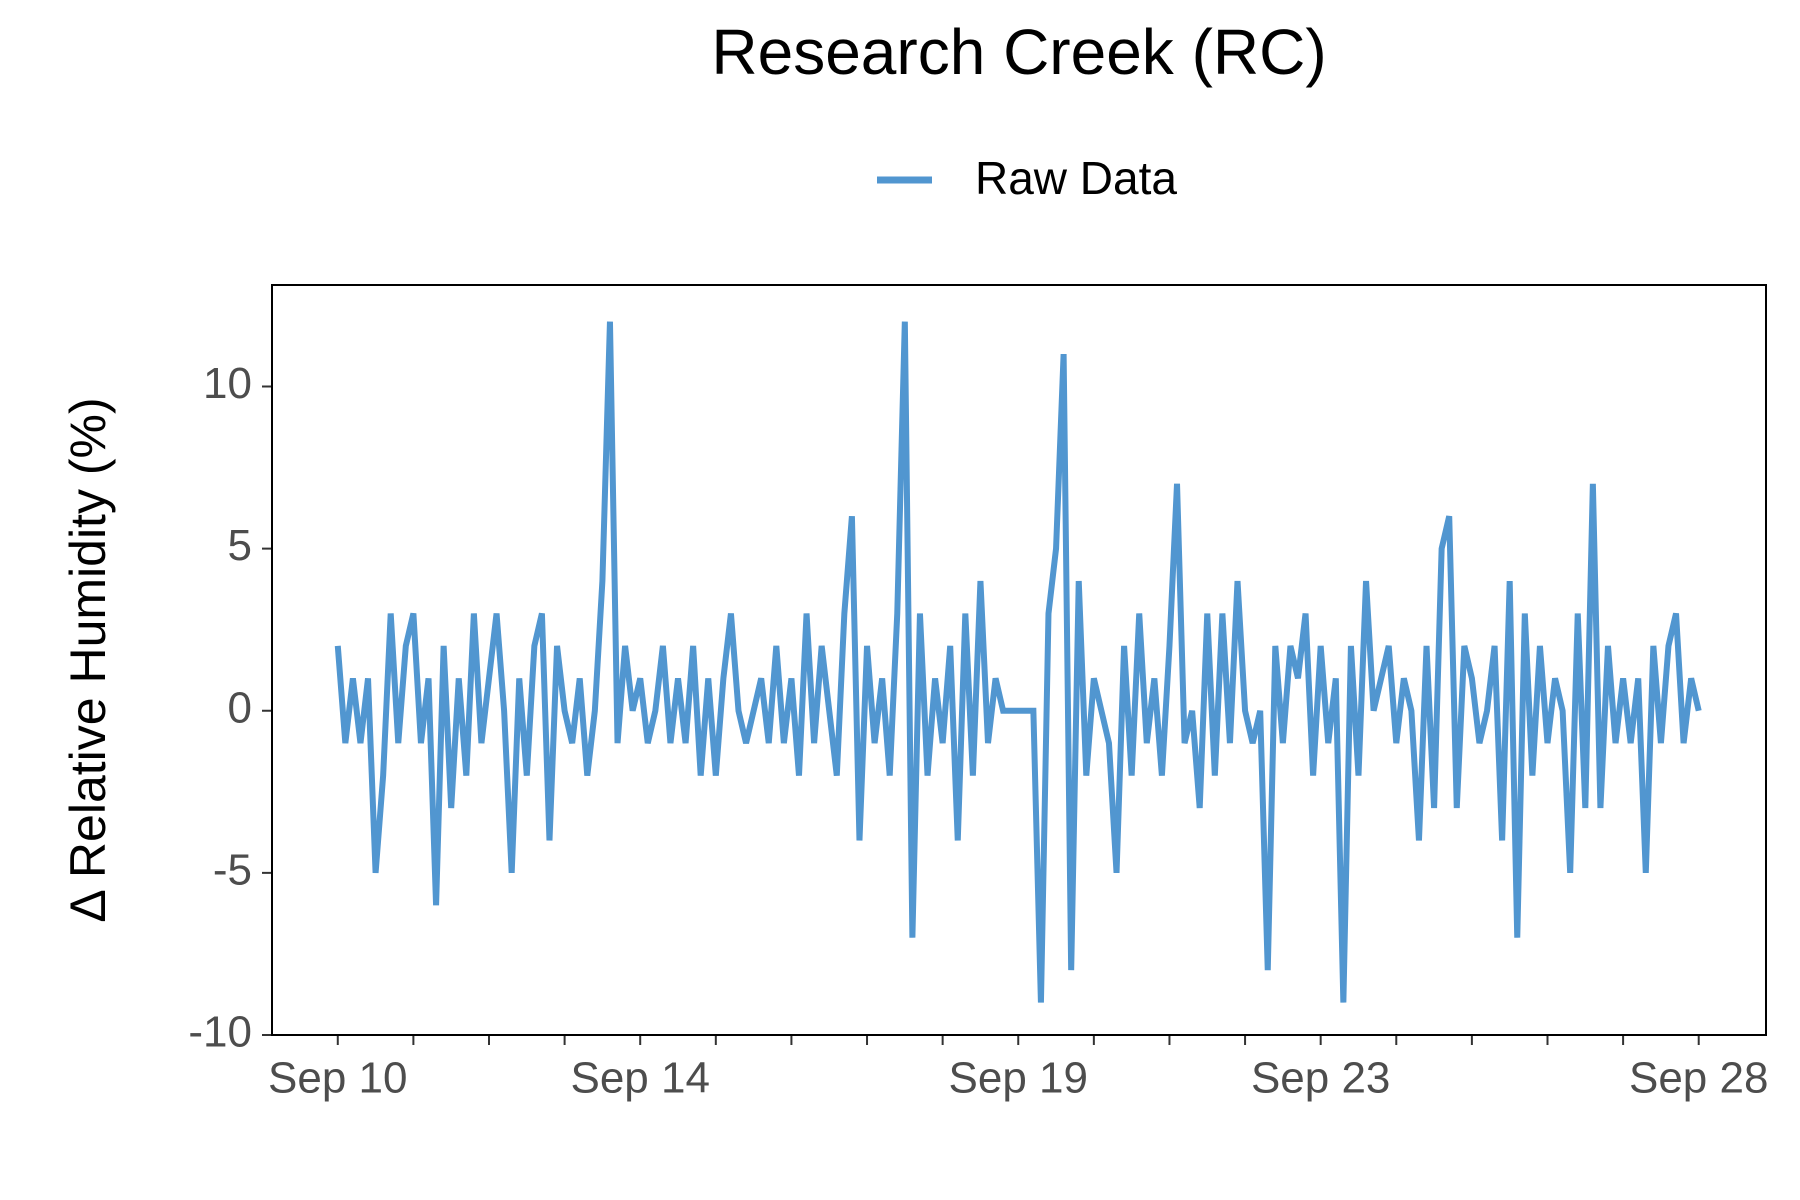 This screenshot has height=1200, width=1800. What do you see at coordinates (337, 1078) in the screenshot?
I see `x-tick-label: Sep 10` at bounding box center [337, 1078].